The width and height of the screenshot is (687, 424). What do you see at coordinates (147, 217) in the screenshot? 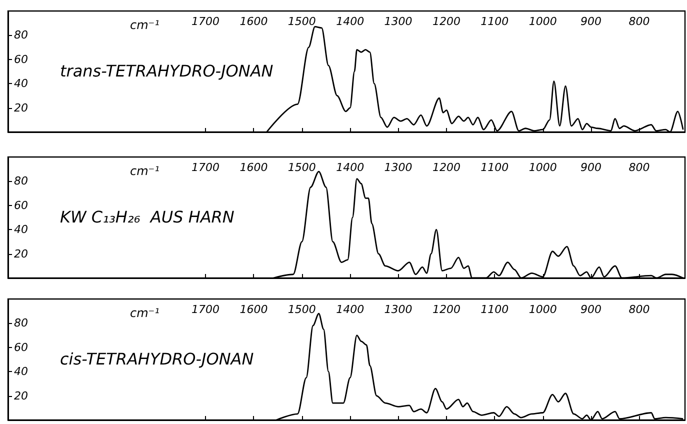
I see `text: KW C₁₃H₂₆ AUS HARN` at bounding box center [147, 217].